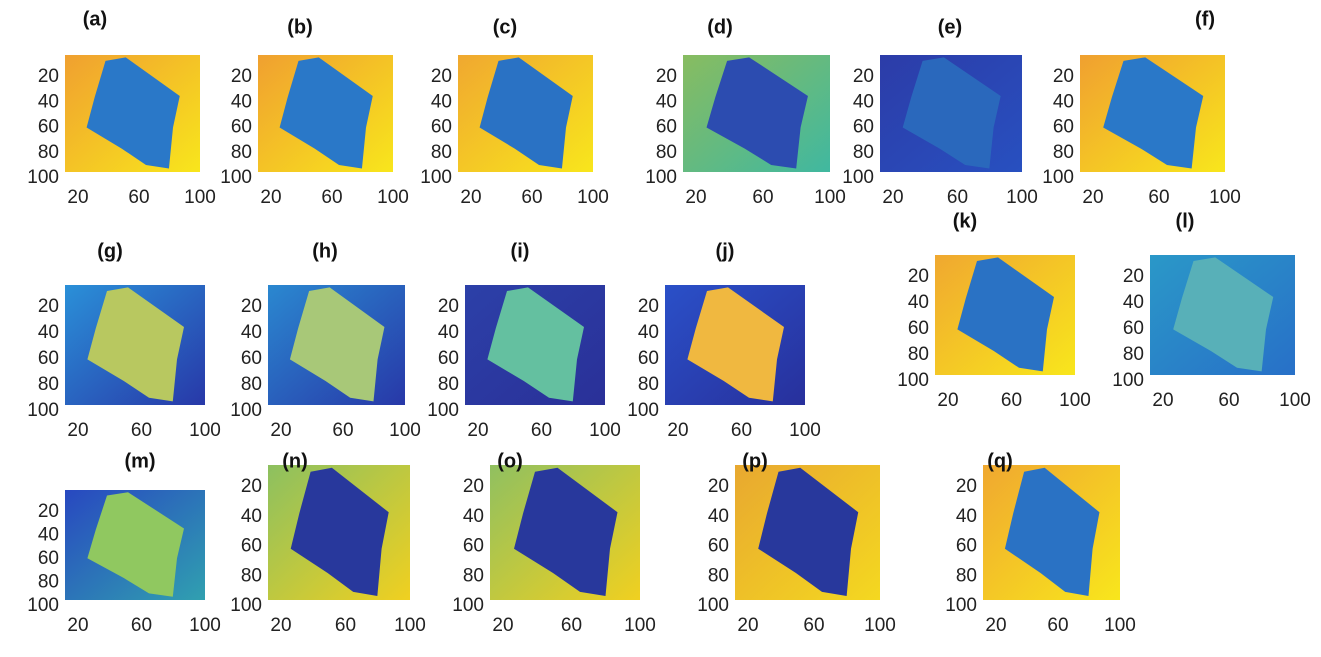 The image size is (1321, 657). I want to click on panel: (e) 20 40 60 80 100 20 60 100, so click(940, 112).